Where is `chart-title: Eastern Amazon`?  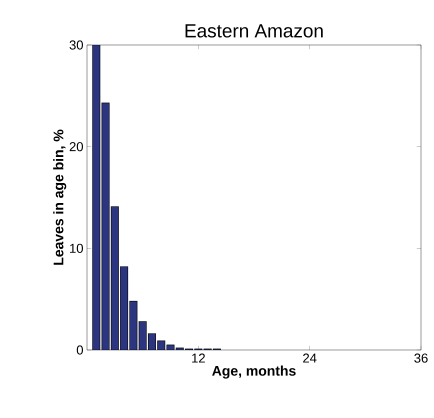 chart-title: Eastern Amazon is located at coordinates (254, 31).